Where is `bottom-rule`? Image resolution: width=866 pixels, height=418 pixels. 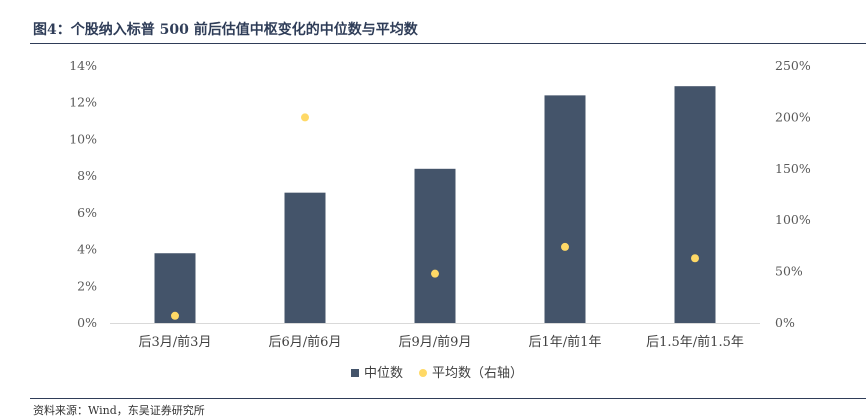
bottom-rule is located at coordinates (448, 398).